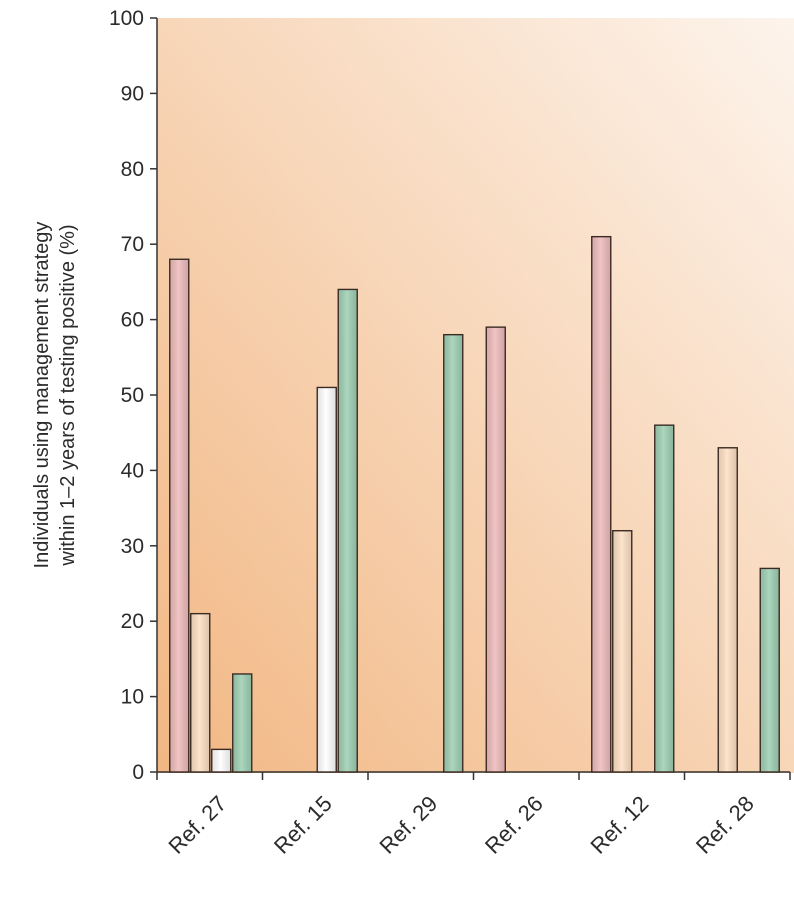 The width and height of the screenshot is (794, 897). I want to click on x-tick-label: Ref. 15, so click(303, 825).